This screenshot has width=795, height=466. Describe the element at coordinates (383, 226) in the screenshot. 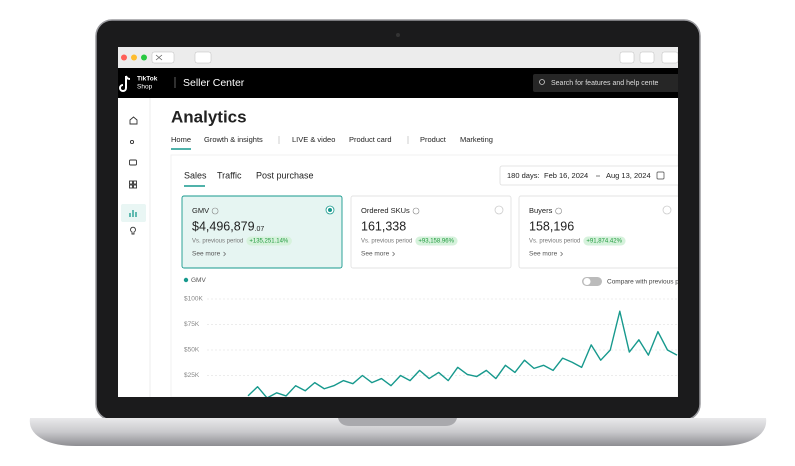

I see `metric-value: 161,338` at that location.